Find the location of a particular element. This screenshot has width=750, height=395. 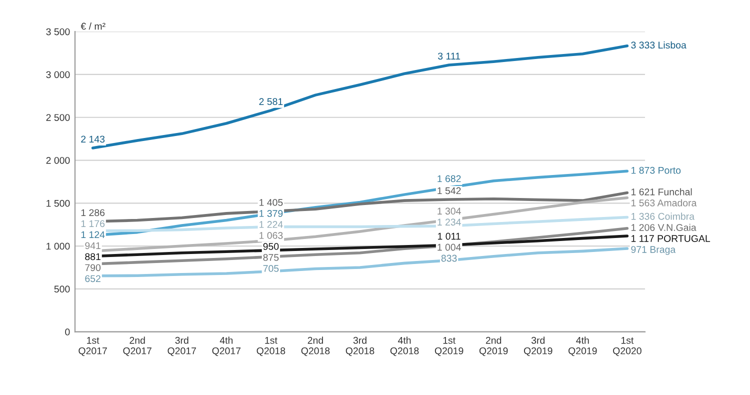

data-label: 1 542 is located at coordinates (449, 190).